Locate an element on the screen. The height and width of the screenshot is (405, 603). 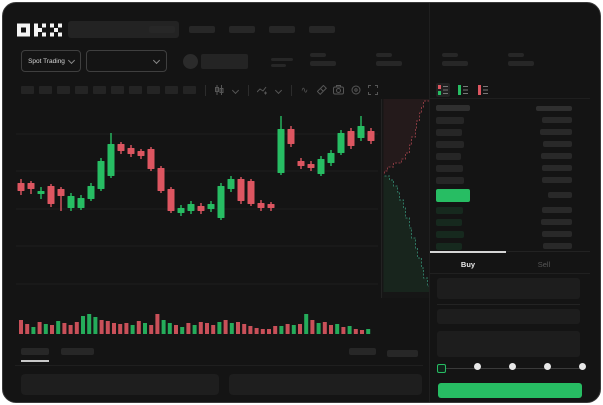
amount-field is located at coordinates (508, 316).